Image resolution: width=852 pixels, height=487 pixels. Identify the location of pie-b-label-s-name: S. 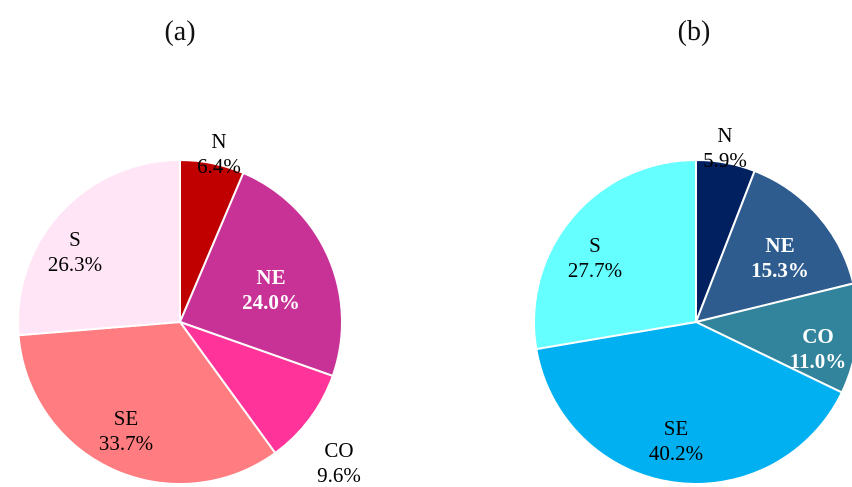
(595, 245).